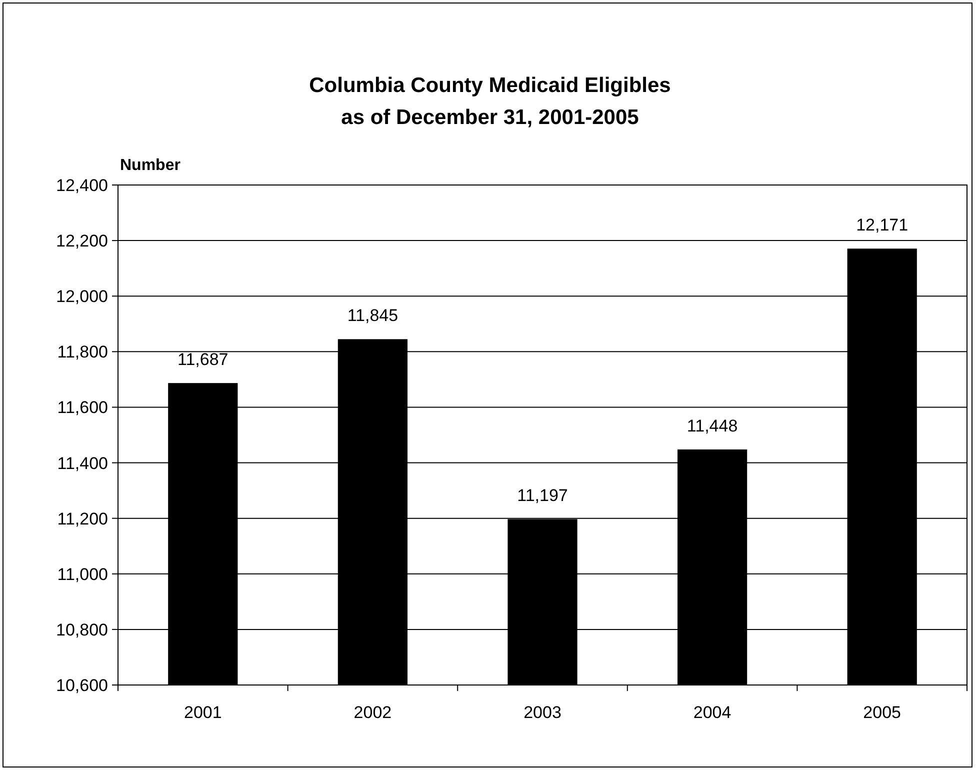  Describe the element at coordinates (203, 712) in the screenshot. I see `x-tick-label: 2001` at that location.